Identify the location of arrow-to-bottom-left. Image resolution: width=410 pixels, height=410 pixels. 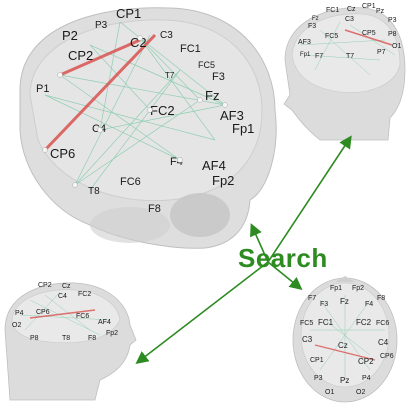
(202, 312).